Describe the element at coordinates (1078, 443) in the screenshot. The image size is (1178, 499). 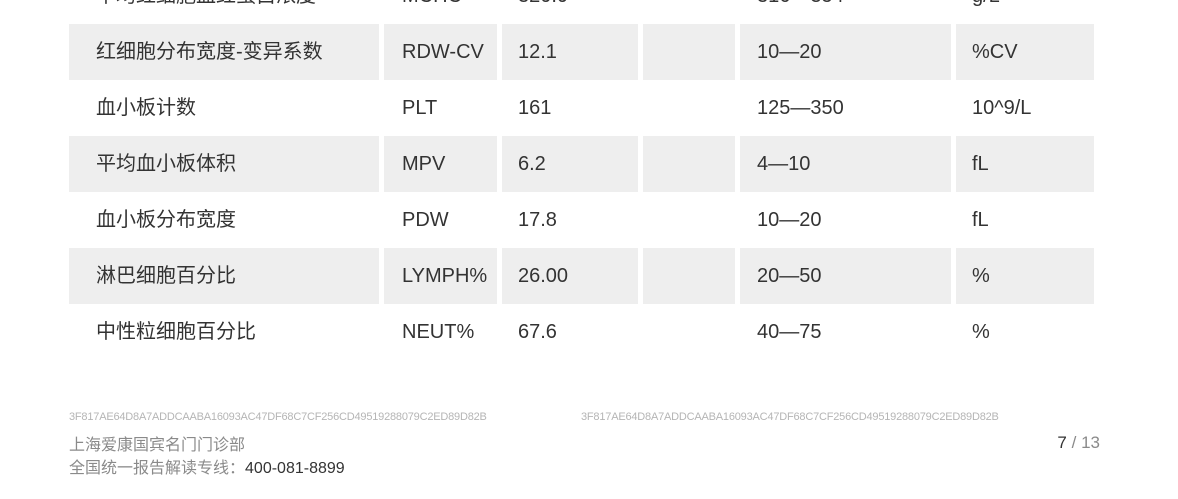
I see `page-number: 7 / 13` at that location.